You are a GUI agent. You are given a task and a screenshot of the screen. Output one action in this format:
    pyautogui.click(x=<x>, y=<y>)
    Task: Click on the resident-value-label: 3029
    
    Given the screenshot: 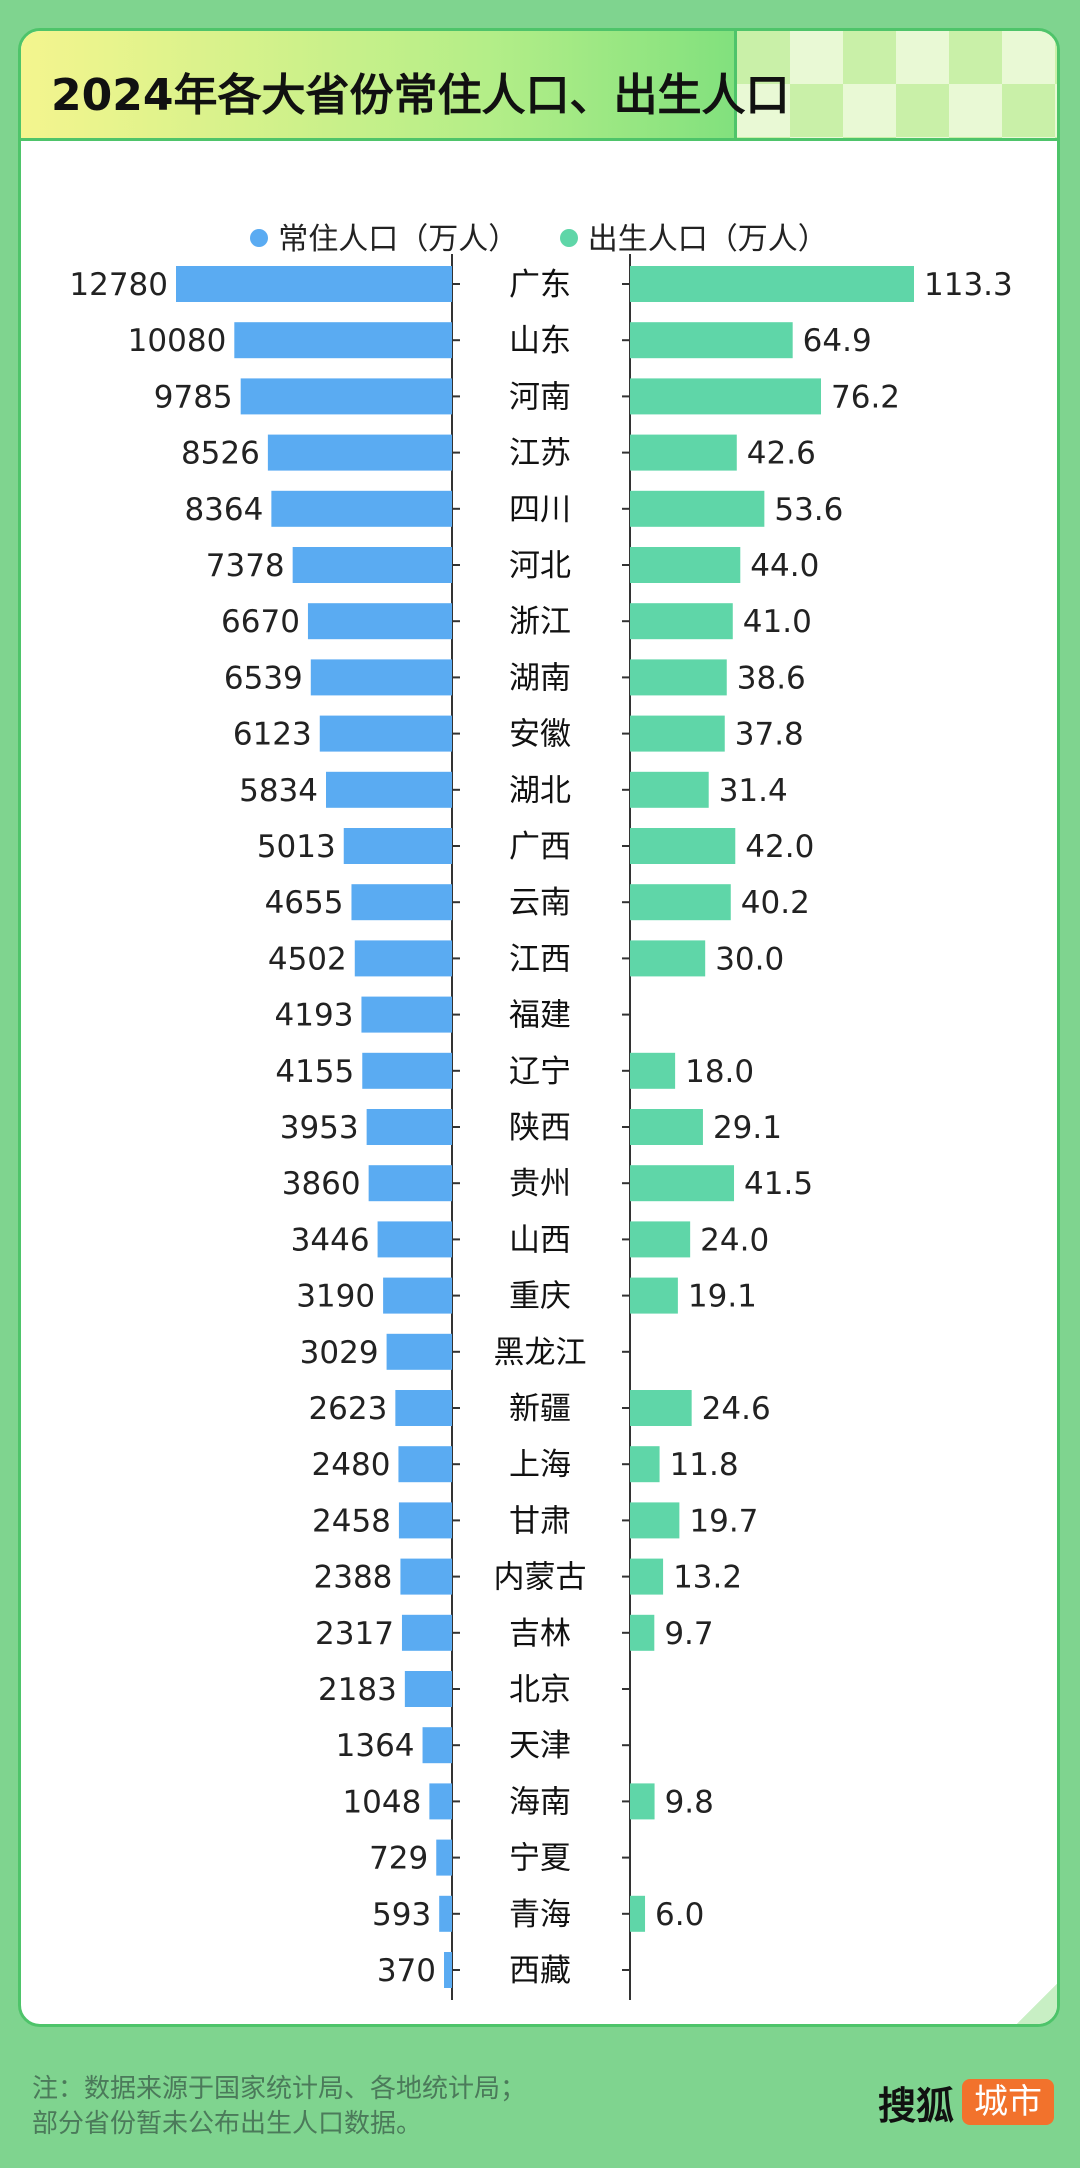 What is the action you would take?
    pyautogui.click(x=339, y=1353)
    